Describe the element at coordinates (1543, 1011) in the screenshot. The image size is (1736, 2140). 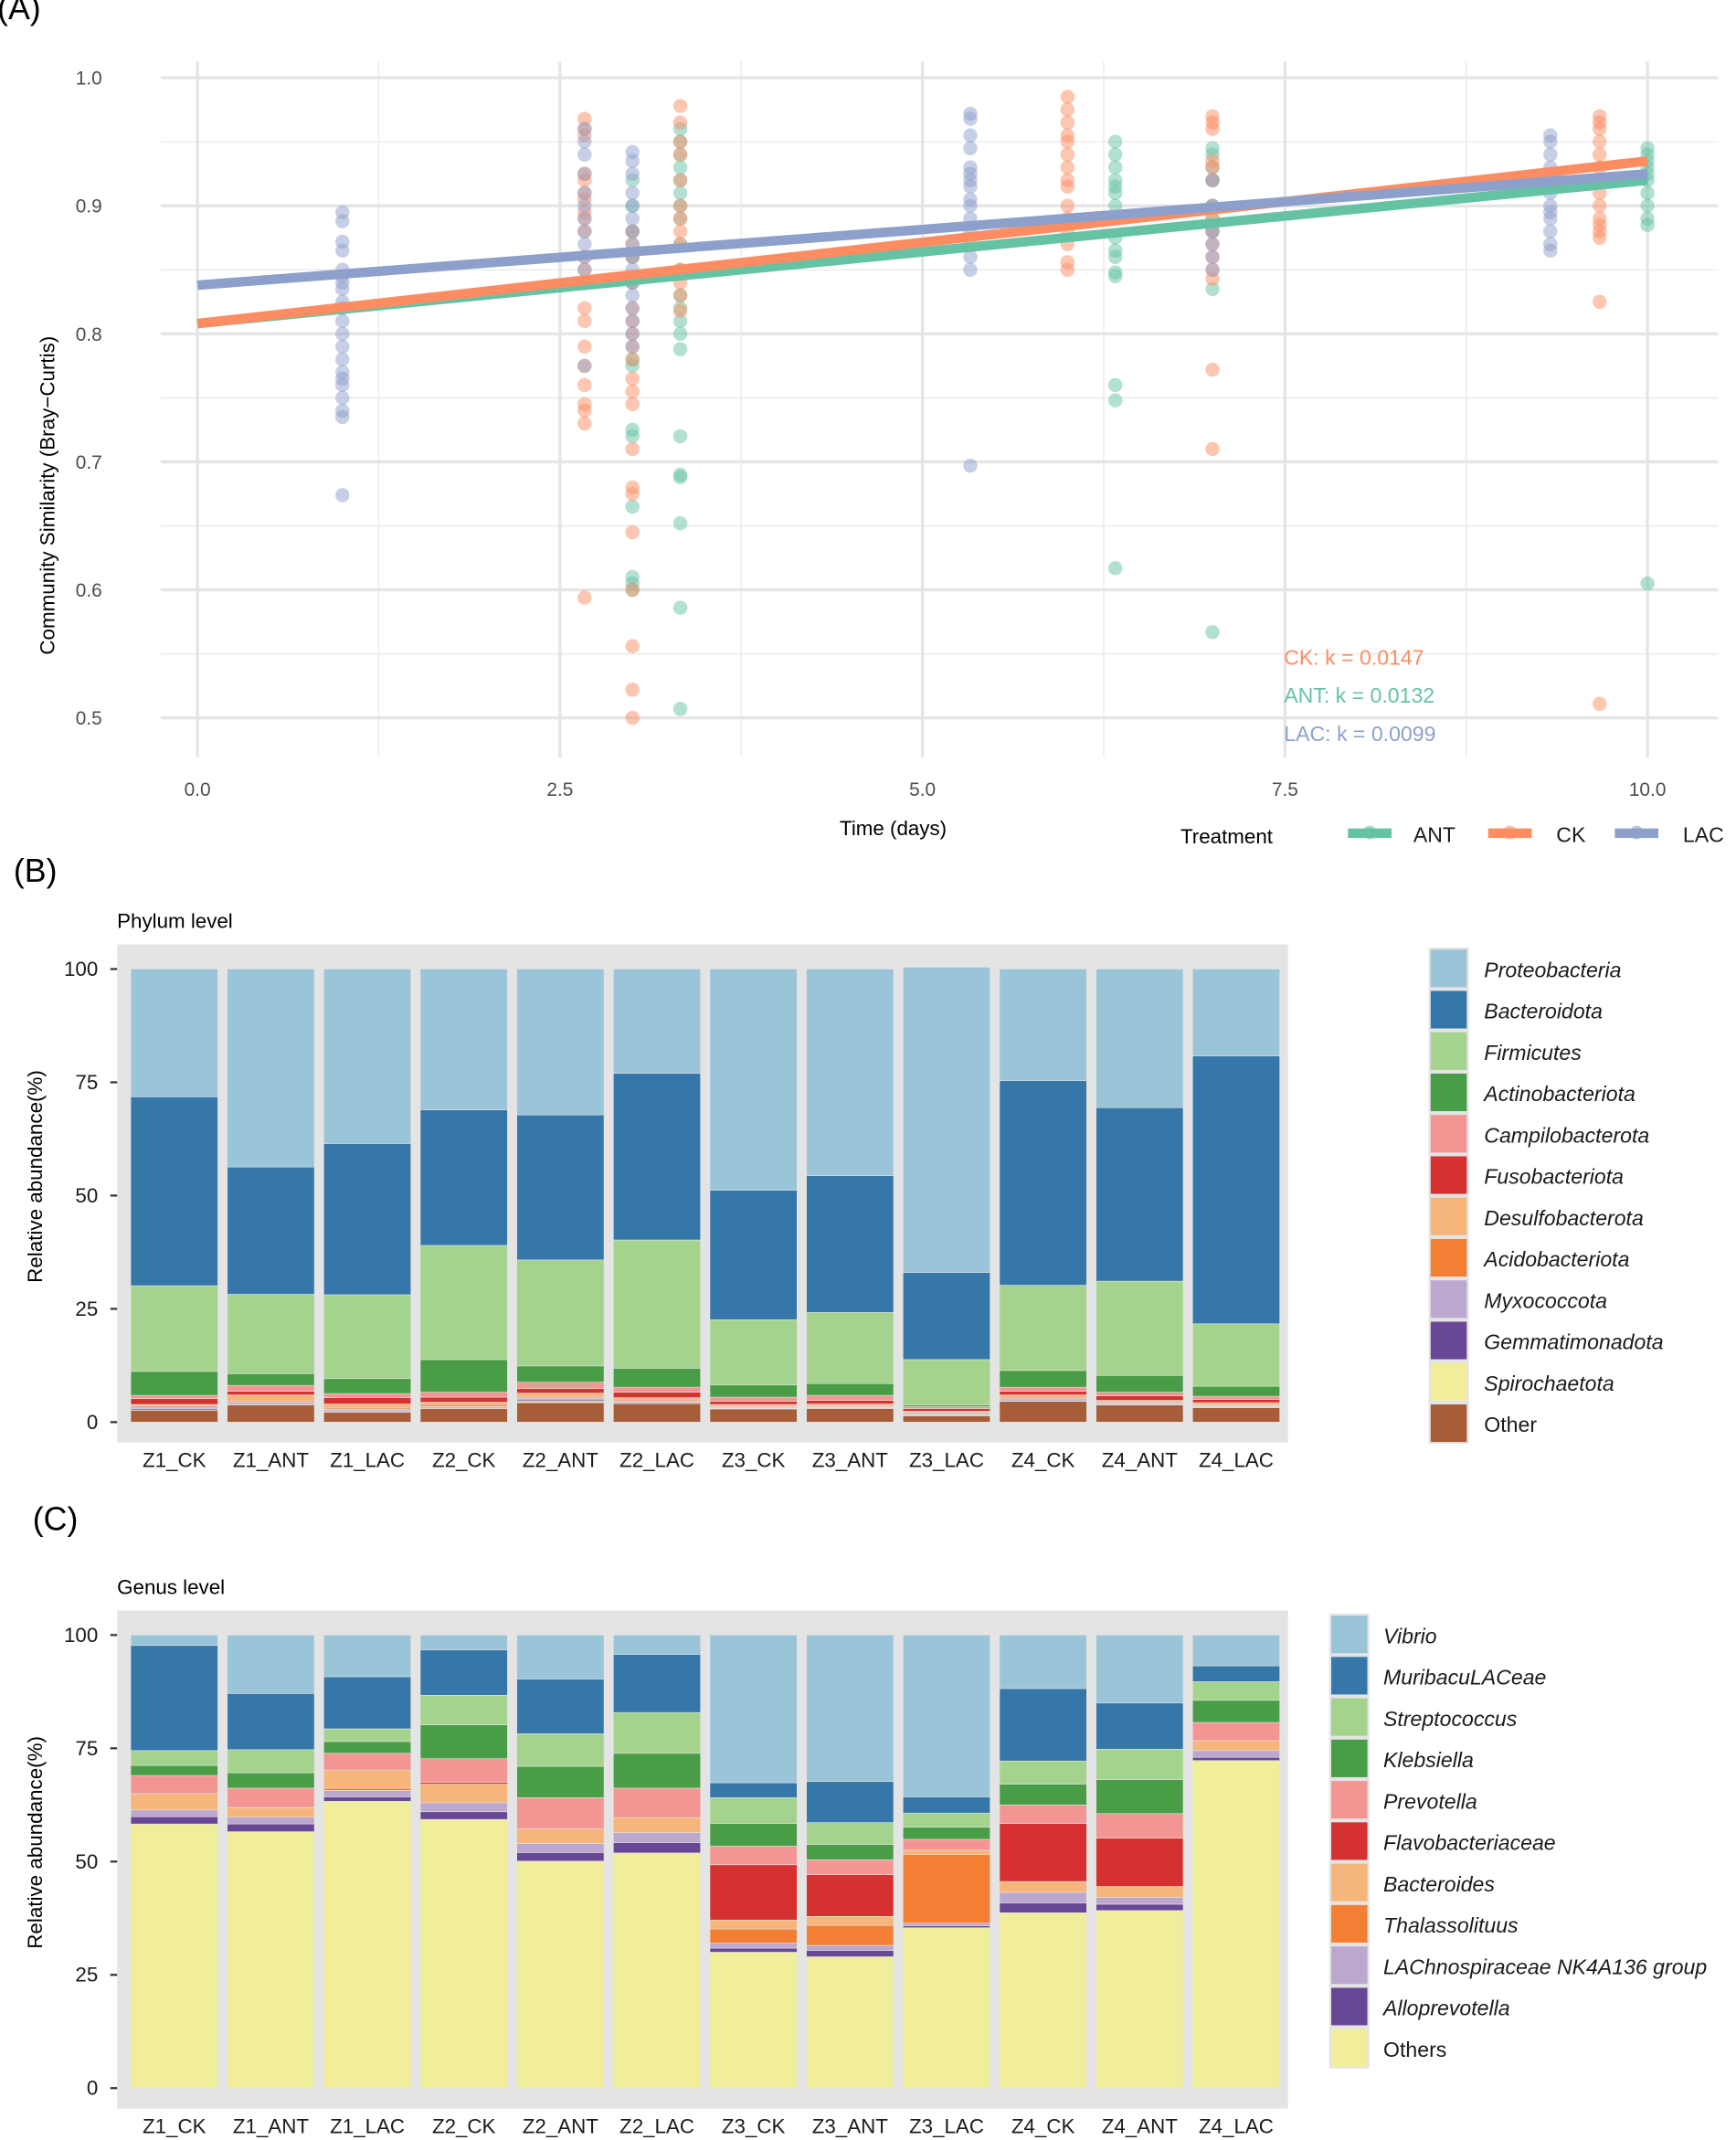
I see `legend-label: Bacteroidota` at that location.